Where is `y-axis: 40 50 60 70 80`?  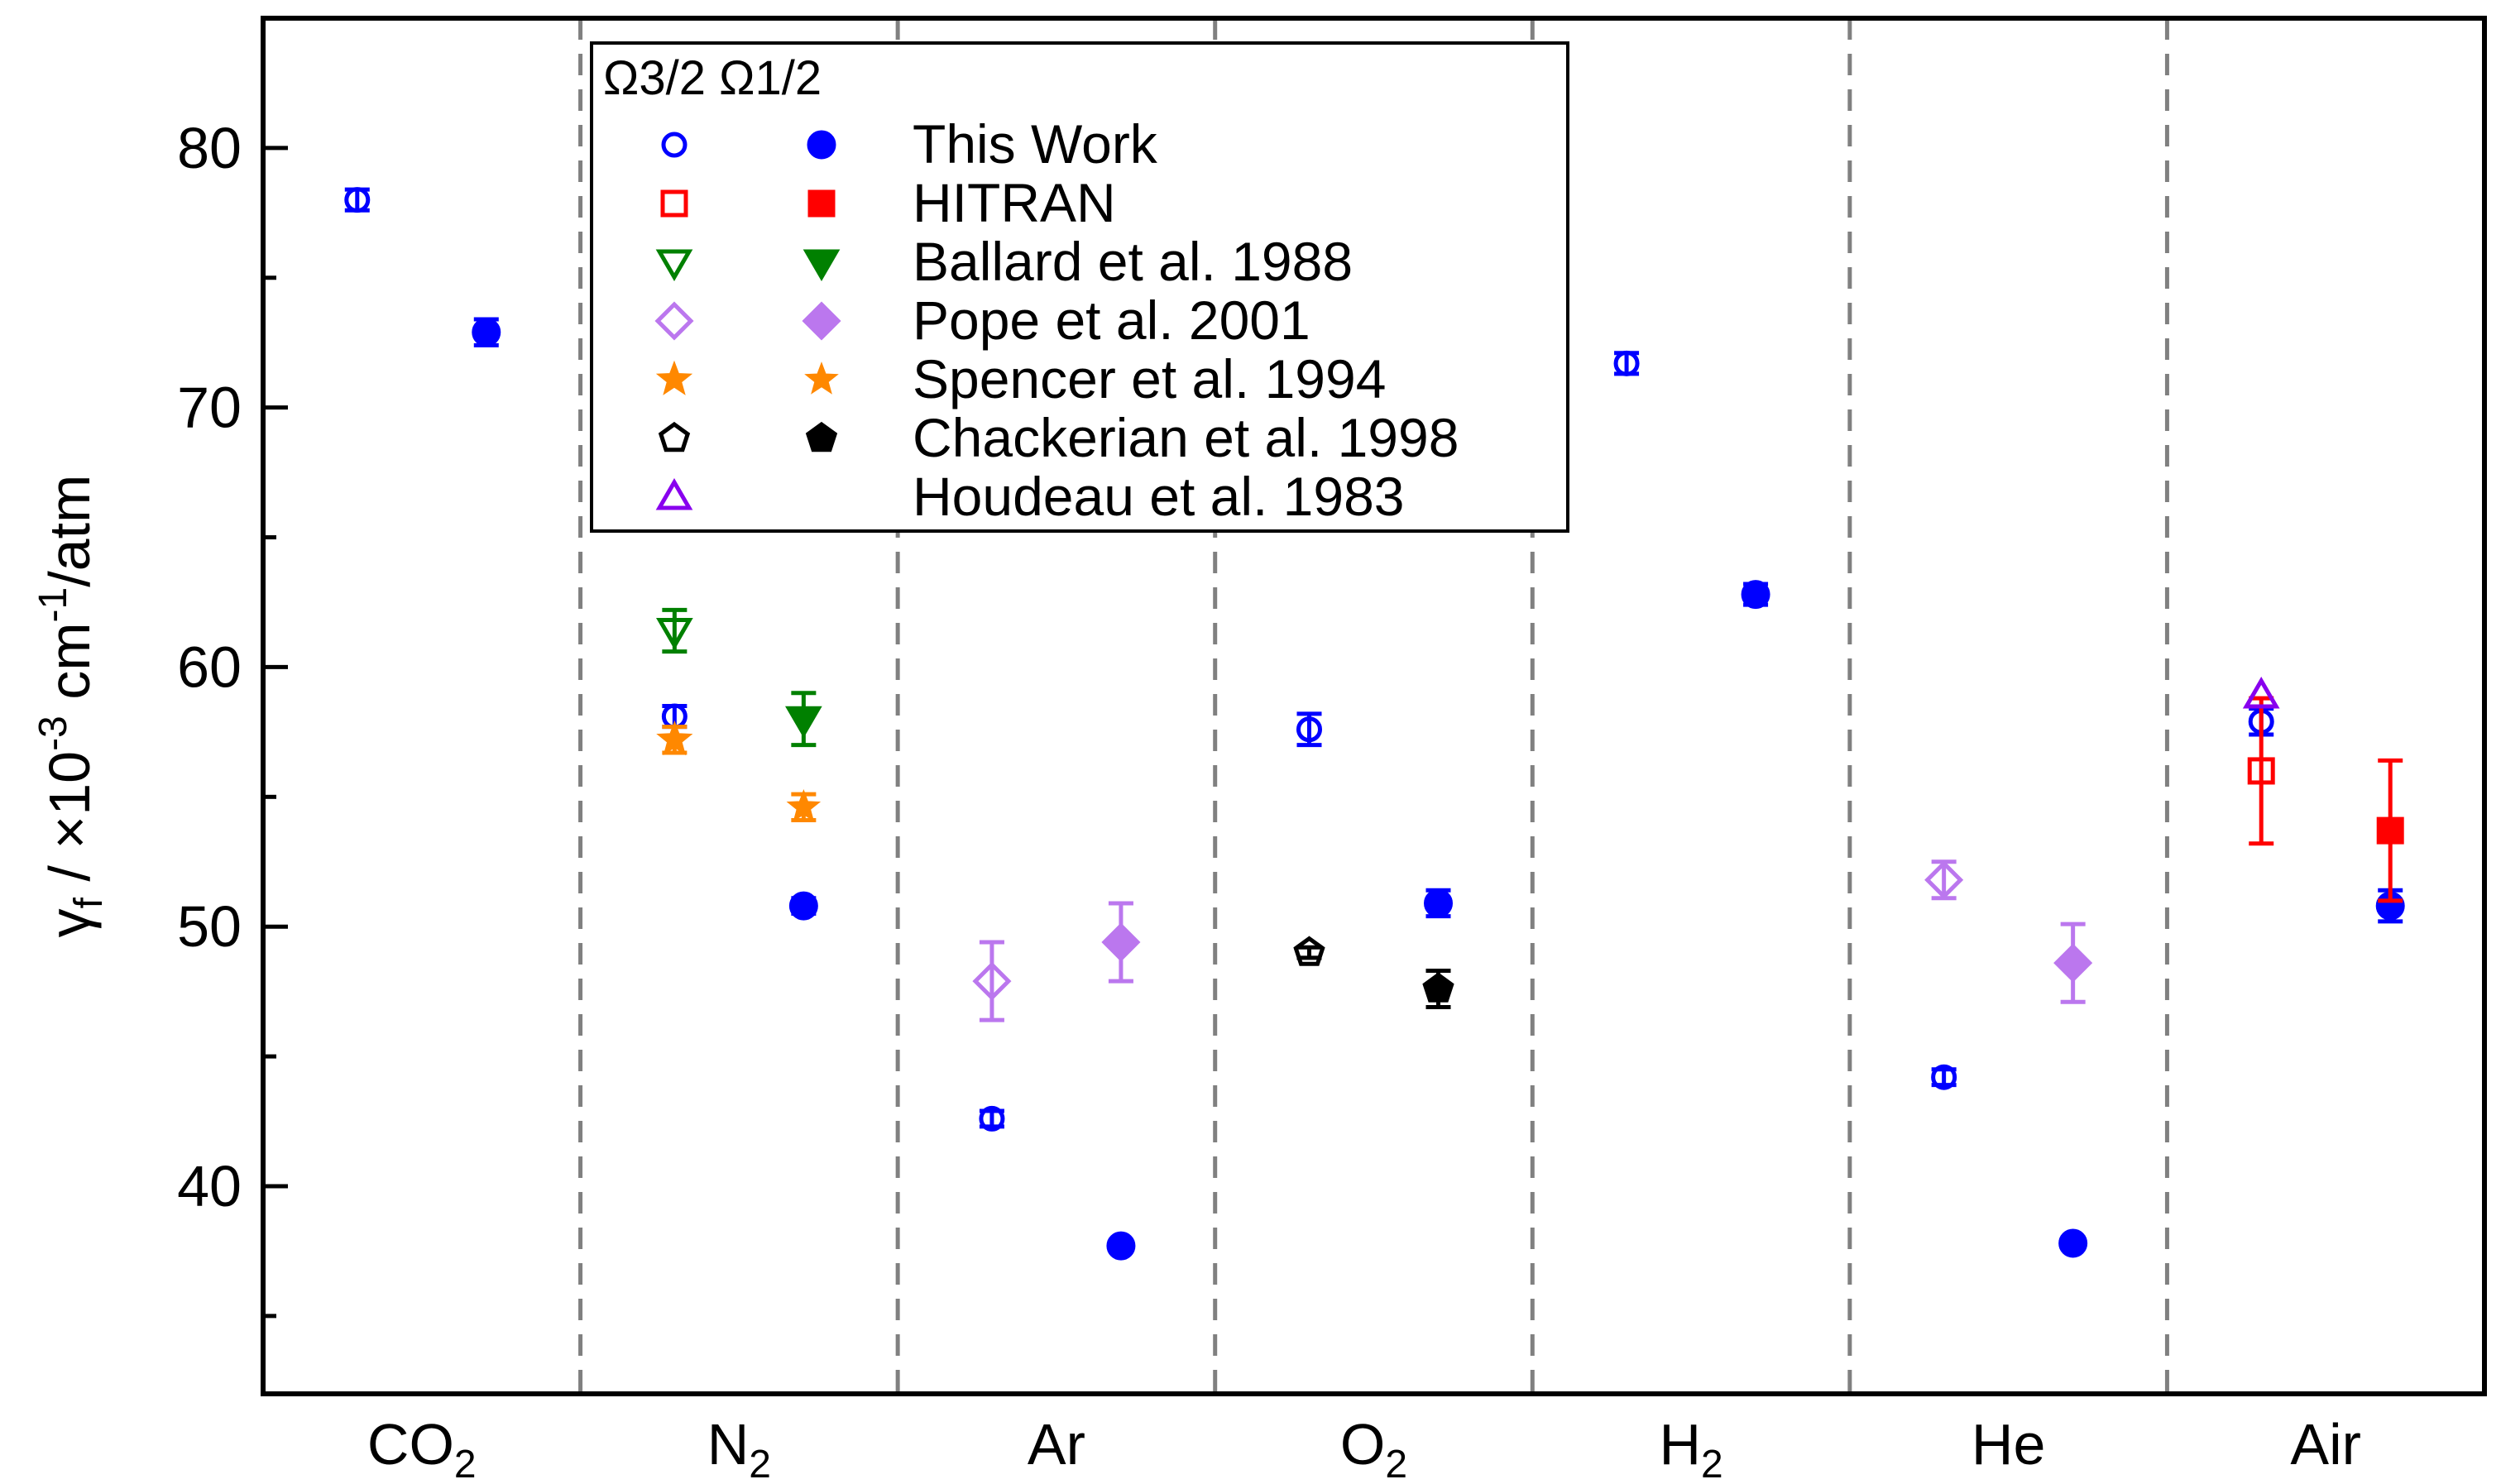 y-axis: 40 50 60 70 80 is located at coordinates (232, 717).